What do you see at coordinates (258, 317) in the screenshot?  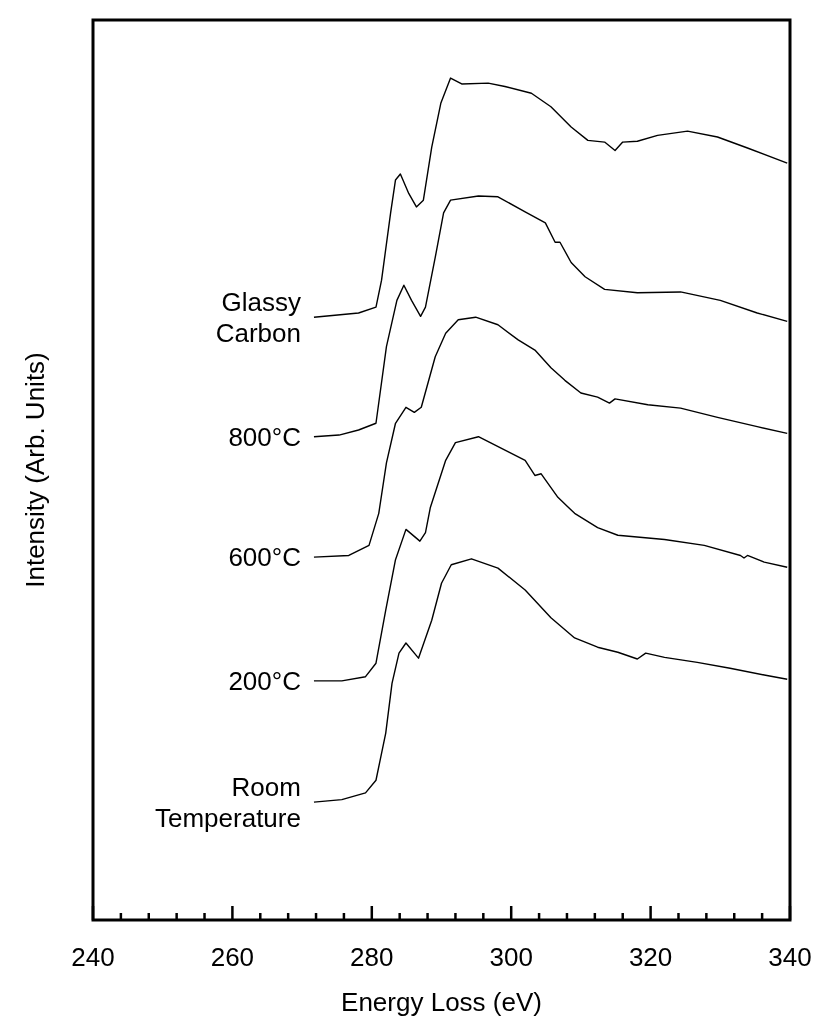 I see `series-label: Glassy Carbon` at bounding box center [258, 317].